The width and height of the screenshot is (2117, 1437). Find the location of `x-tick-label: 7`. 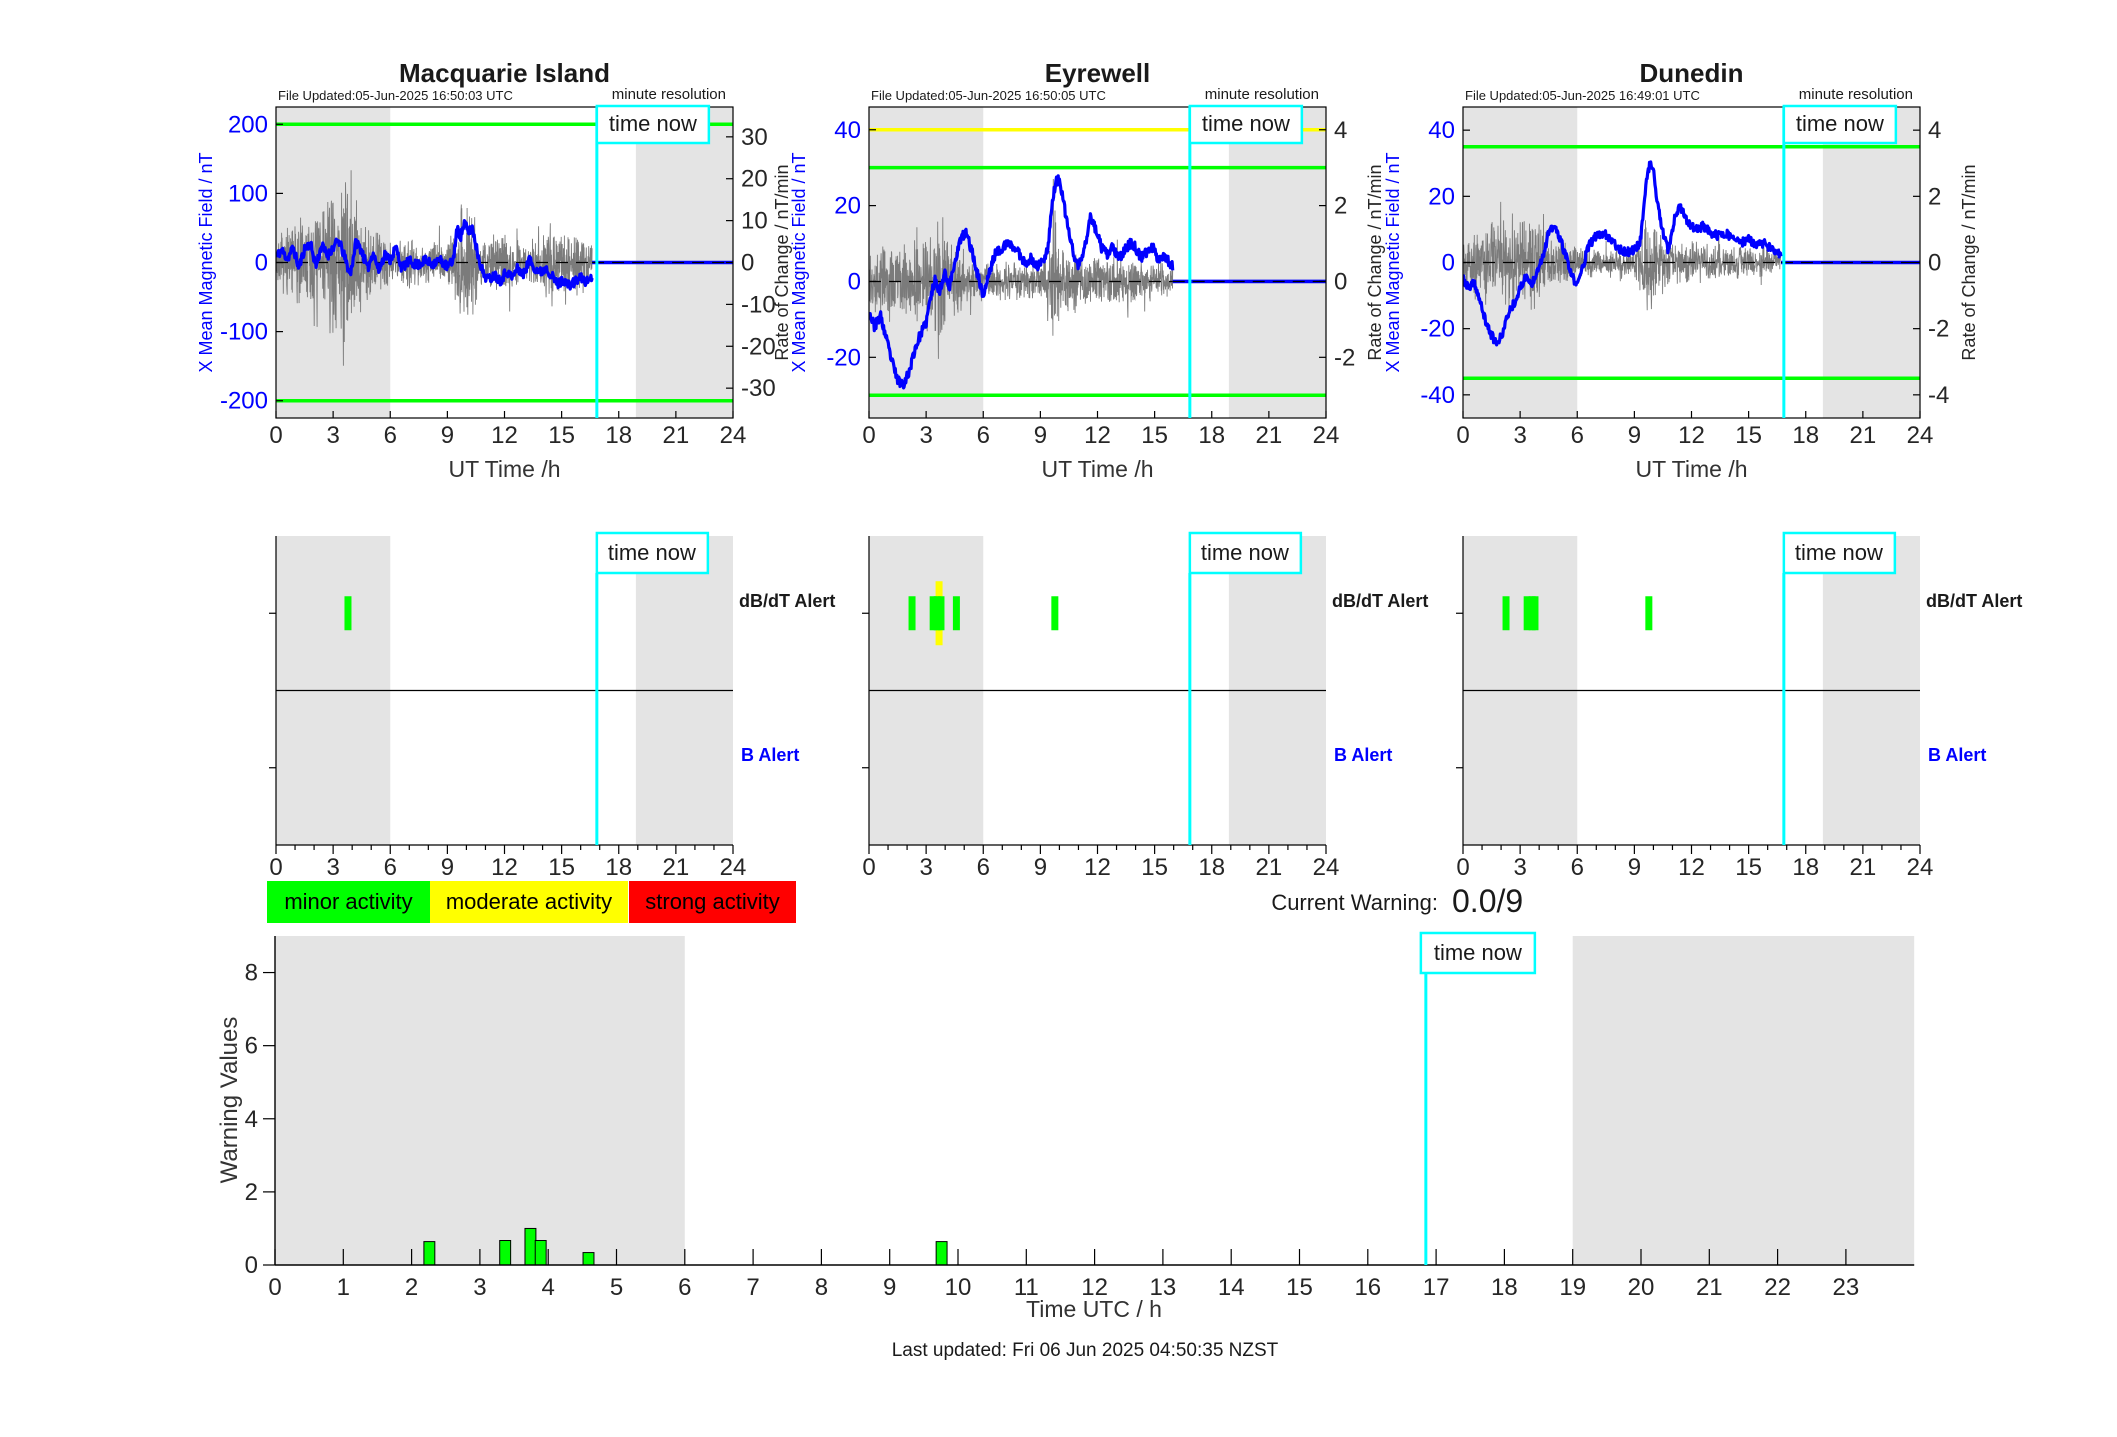

x-tick-label: 7 is located at coordinates (752, 1287).